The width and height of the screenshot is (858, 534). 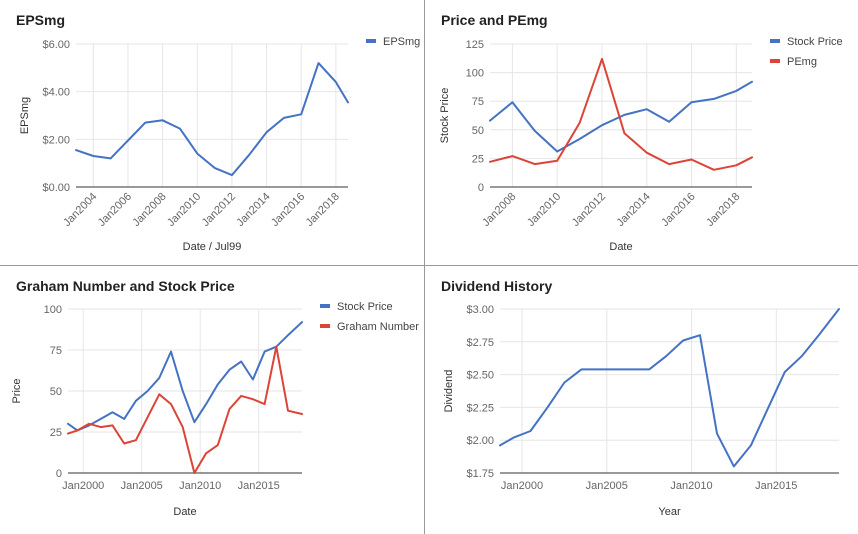 I want to click on y-tick-label: $2.50, so click(x=480, y=376).